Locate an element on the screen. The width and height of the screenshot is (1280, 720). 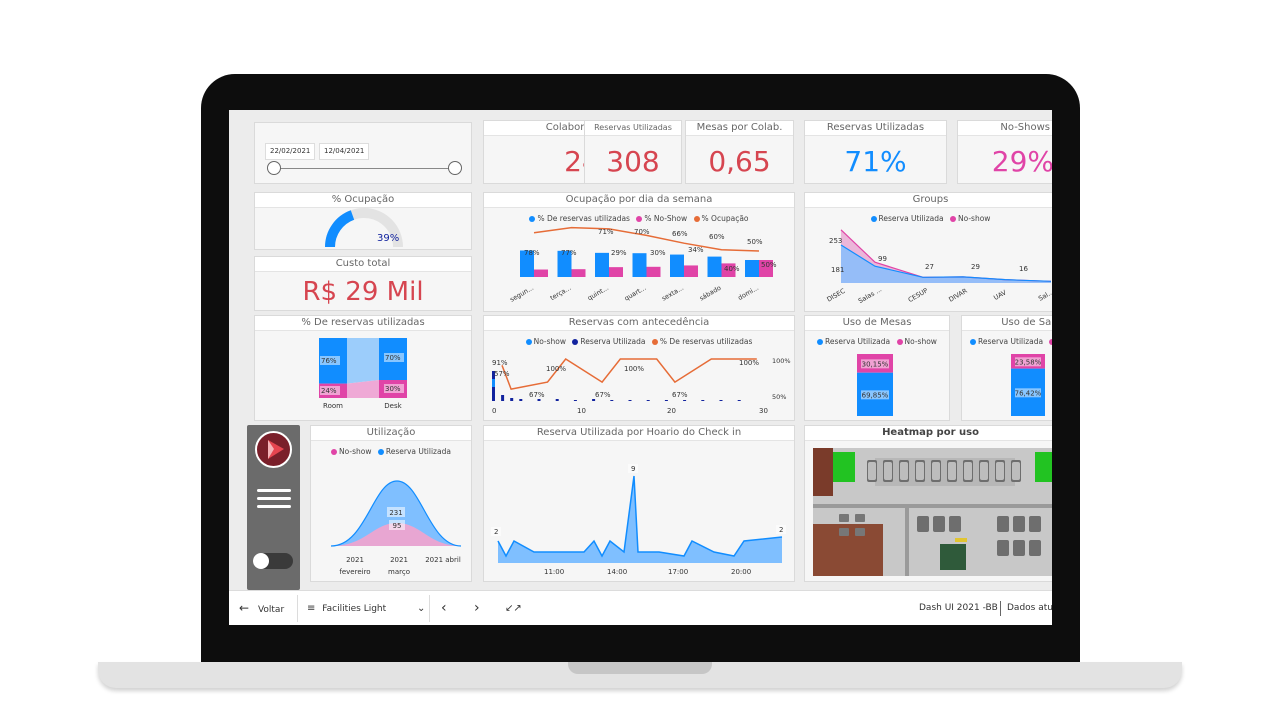
checkin-chart: 2 9 2 11:00 14:00 17:00 20:00 is located at coordinates (639, 503).